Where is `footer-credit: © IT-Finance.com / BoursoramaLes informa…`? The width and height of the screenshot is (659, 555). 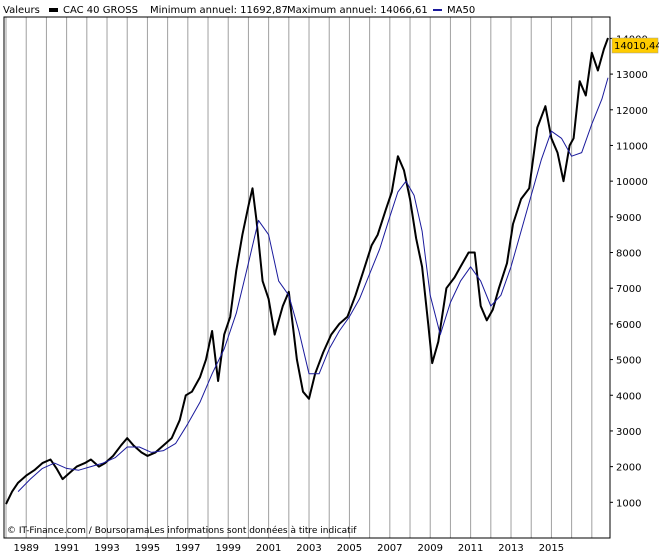
footer-credit: © IT-Finance.com / BoursoramaLes informa… is located at coordinates (182, 530).